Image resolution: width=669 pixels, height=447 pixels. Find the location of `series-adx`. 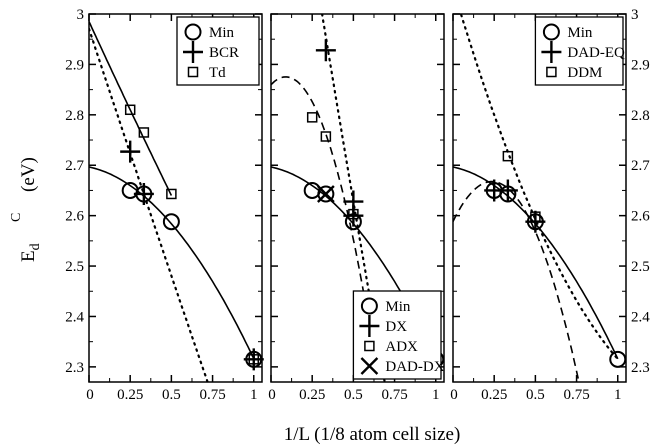

series-adx is located at coordinates (332, 166).